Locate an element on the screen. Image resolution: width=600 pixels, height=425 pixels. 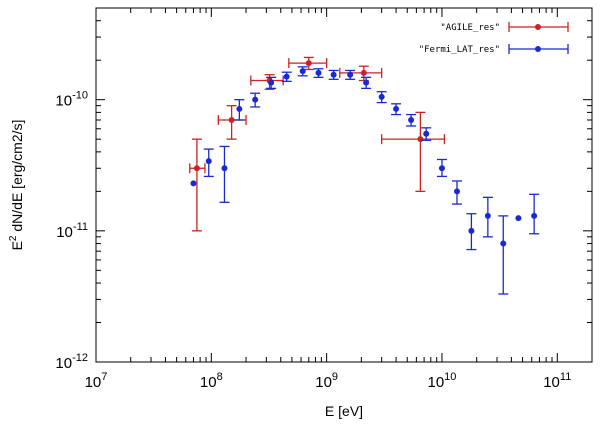
x-tick-label: 10⁹ is located at coordinates (326, 381).